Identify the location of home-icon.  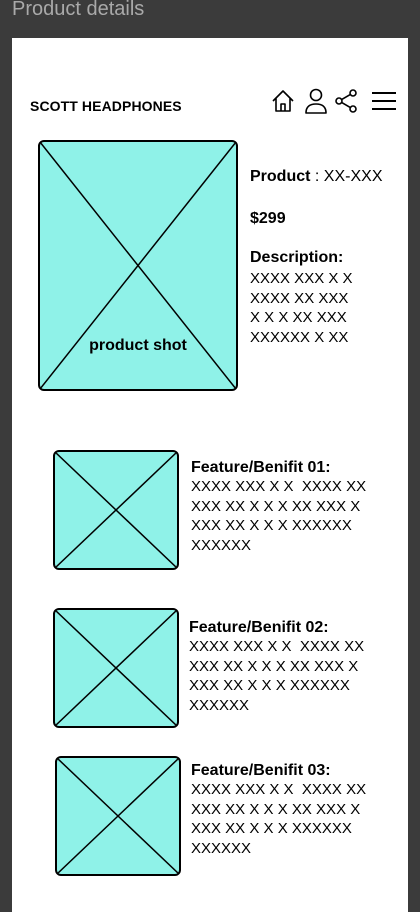
(283, 101).